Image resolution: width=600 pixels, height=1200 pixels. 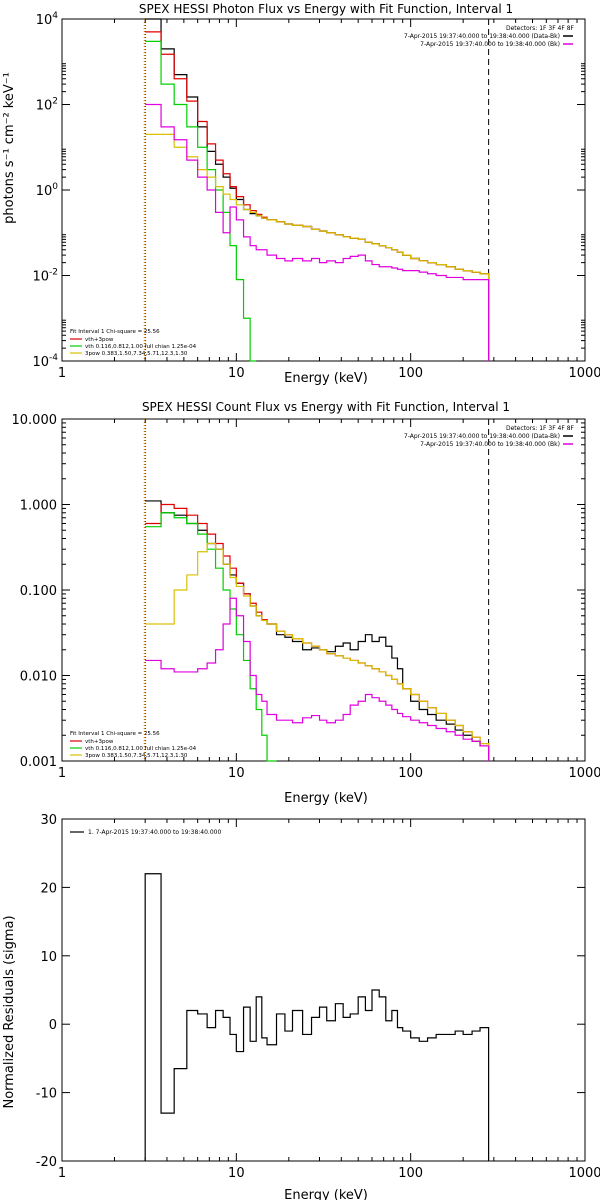 I want to click on y-tick-label: 30, so click(x=48, y=820).